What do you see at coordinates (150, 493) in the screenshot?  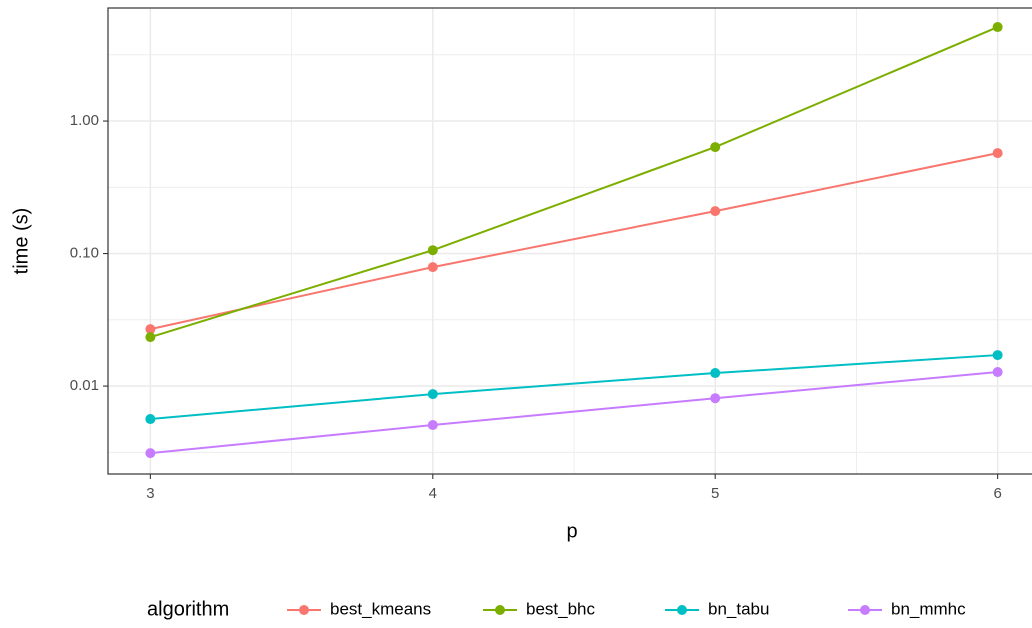 I see `x-tick-label: 3` at bounding box center [150, 493].